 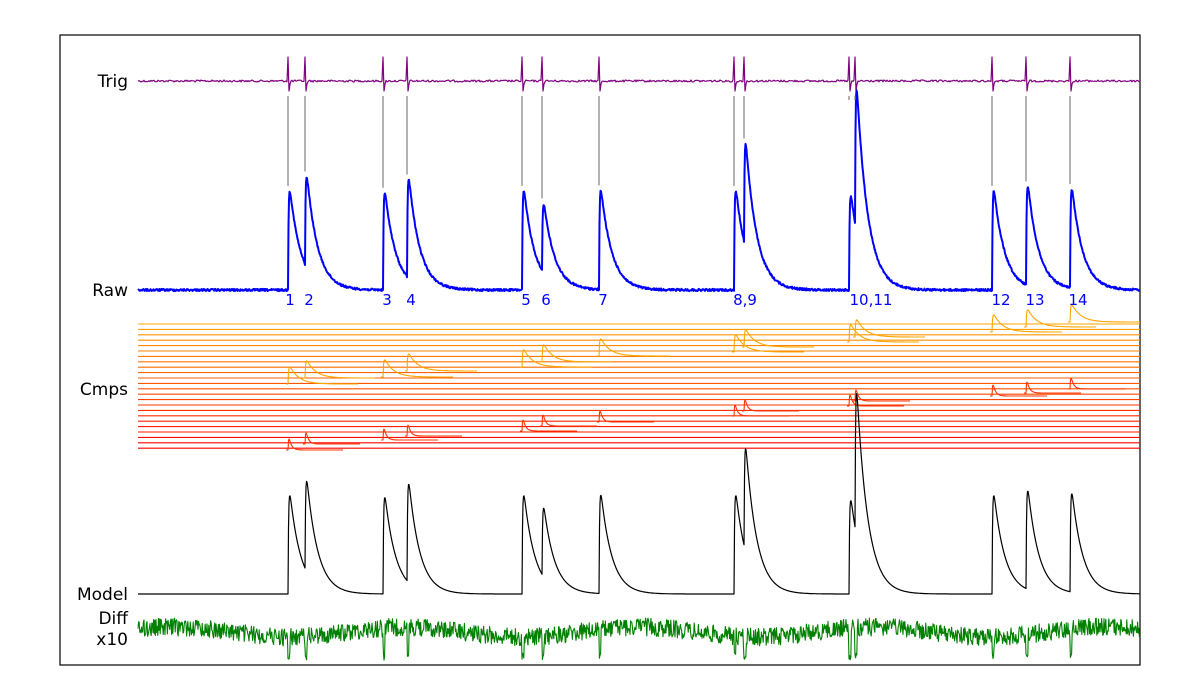 What do you see at coordinates (411, 300) in the screenshot?
I see `event-number-label: 4` at bounding box center [411, 300].